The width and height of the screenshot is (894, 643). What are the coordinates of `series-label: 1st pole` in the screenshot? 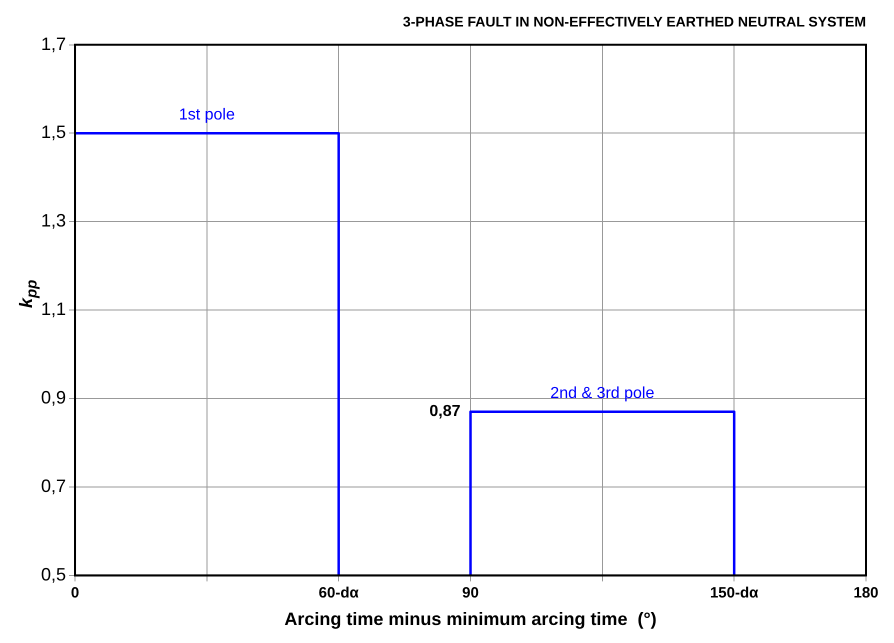 It's located at (206, 115).